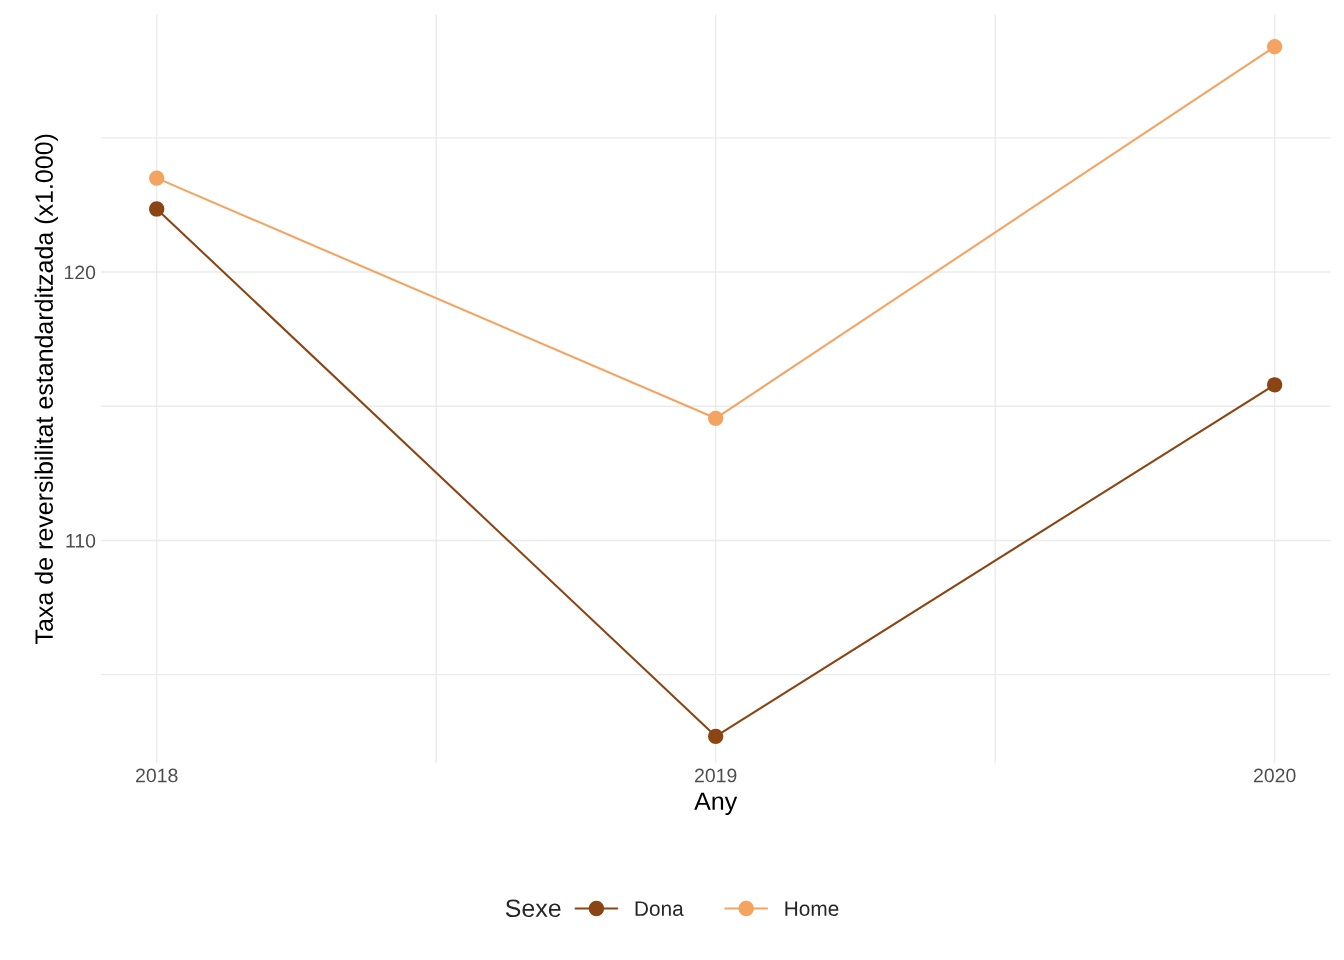 This screenshot has width=1344, height=960. Describe the element at coordinates (533, 908) in the screenshot. I see `legend-title: Sexe` at that location.